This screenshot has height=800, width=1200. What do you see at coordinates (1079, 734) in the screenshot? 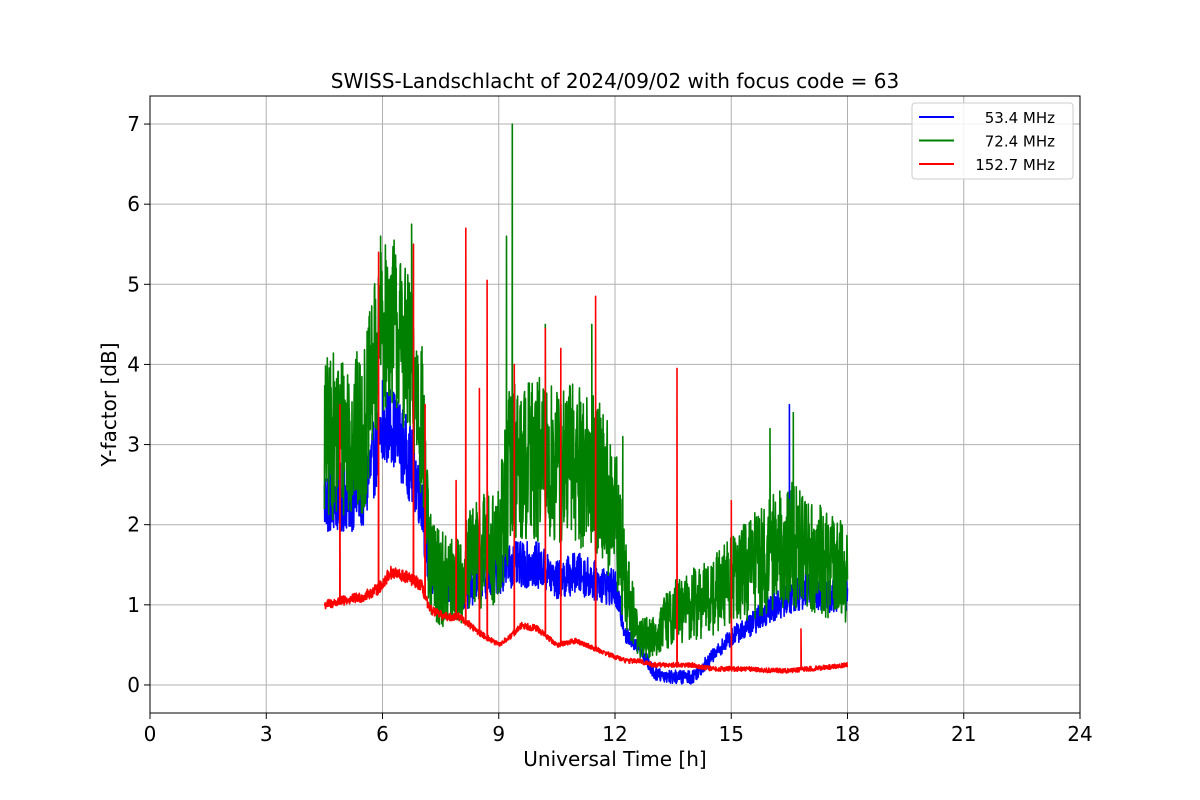
I see `x-tick-label: 24` at bounding box center [1079, 734].